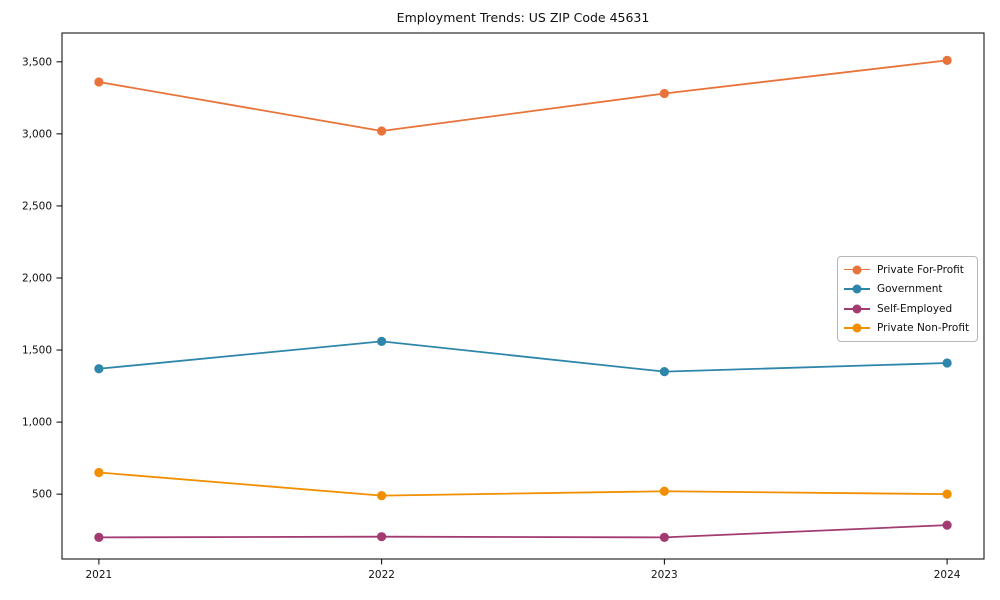 This screenshot has width=1000, height=600. I want to click on y-tick-label: 2,500, so click(37, 206).